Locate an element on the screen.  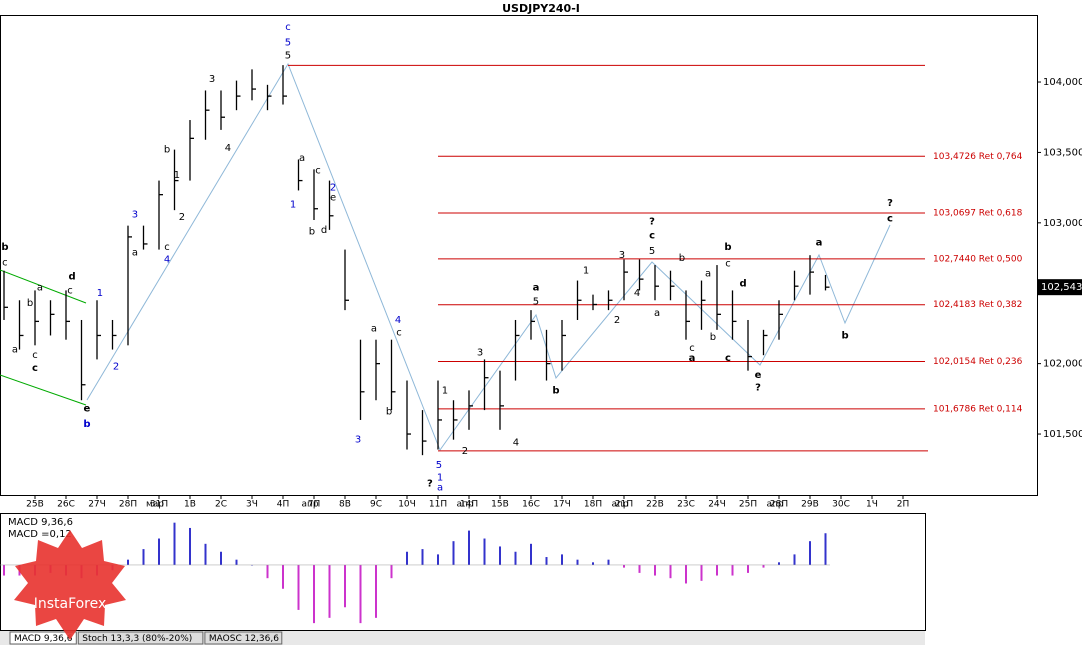
fib-level-label: 103,4726 Ret 0,764 is located at coordinates (978, 157).